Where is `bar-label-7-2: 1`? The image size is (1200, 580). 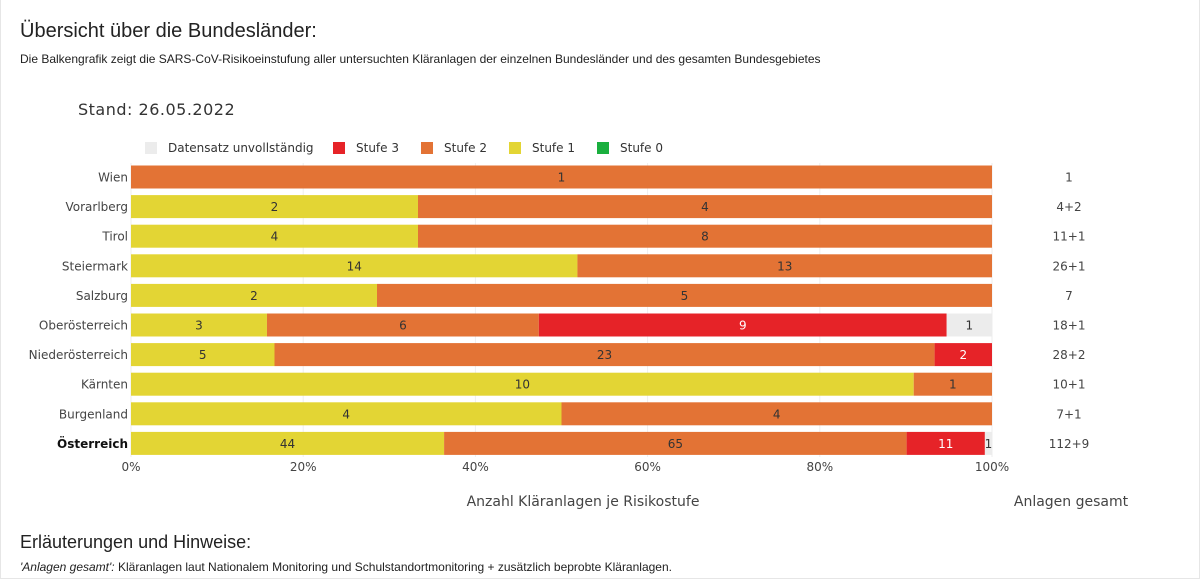
bar-label-7-2: 1 is located at coordinates (953, 385).